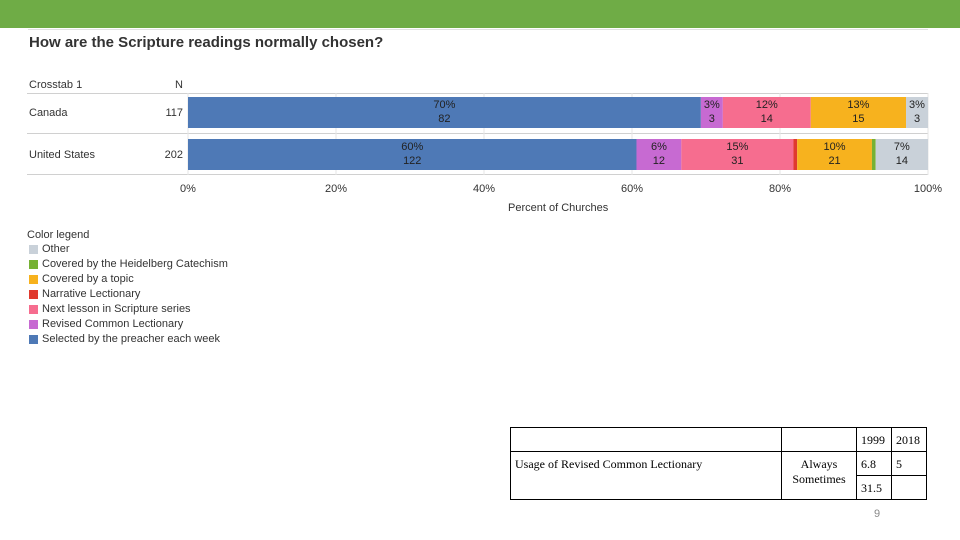 This screenshot has height=540, width=960. Describe the element at coordinates (477, 133) in the screenshot. I see `row-divider` at that location.